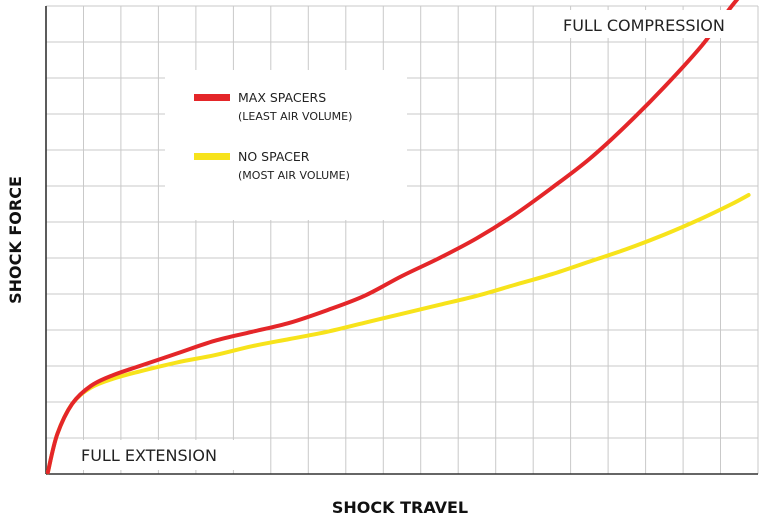 Image resolution: width=764 pixels, height=523 pixels. What do you see at coordinates (295, 116) in the screenshot?
I see `legend-sublabel-max-spacers: (LEAST AIR VOLUME)` at bounding box center [295, 116].